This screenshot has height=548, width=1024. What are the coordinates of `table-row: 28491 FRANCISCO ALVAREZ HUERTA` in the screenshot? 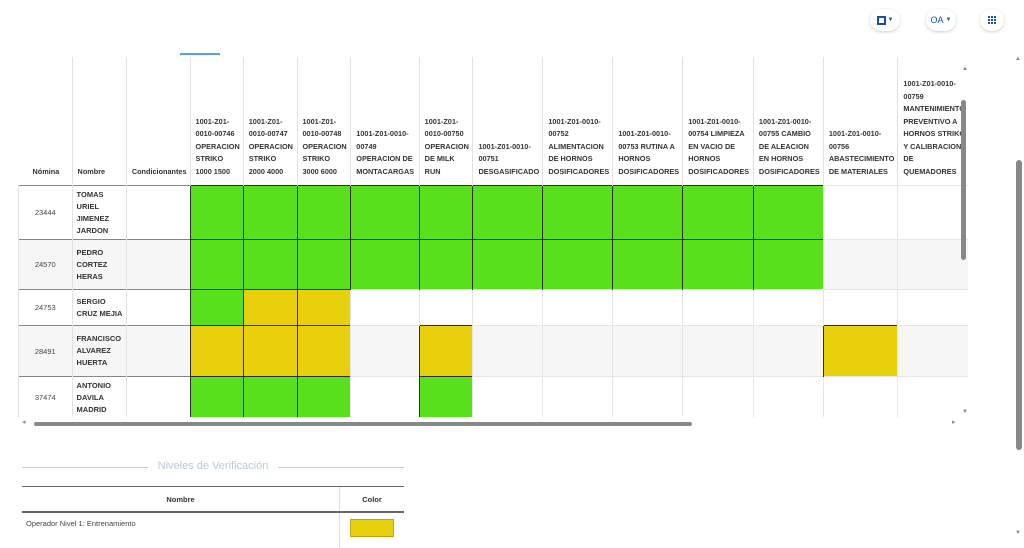 It's located at (493, 351).